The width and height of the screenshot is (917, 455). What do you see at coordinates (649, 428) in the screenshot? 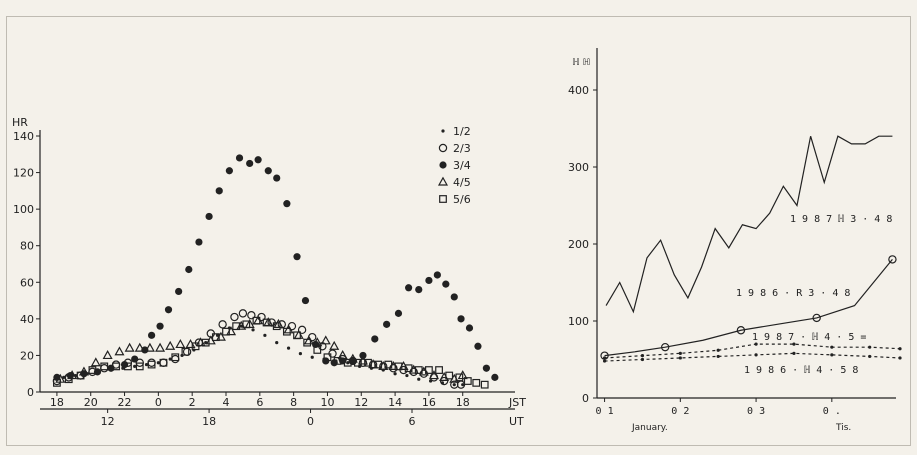
I see `right-x-label-left: January.` at bounding box center [649, 428].